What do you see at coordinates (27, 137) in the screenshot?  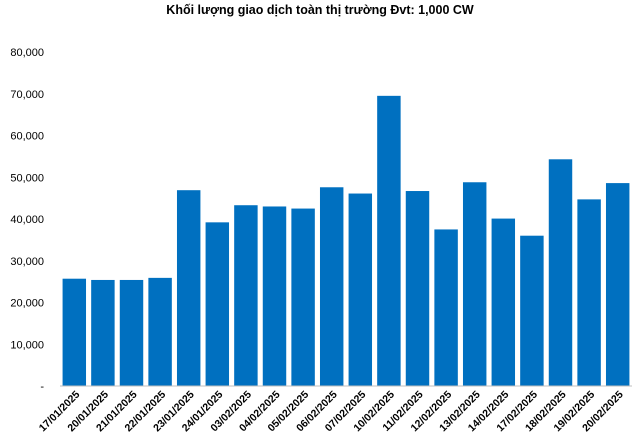 I see `y-tick-label: 60,000` at bounding box center [27, 137].